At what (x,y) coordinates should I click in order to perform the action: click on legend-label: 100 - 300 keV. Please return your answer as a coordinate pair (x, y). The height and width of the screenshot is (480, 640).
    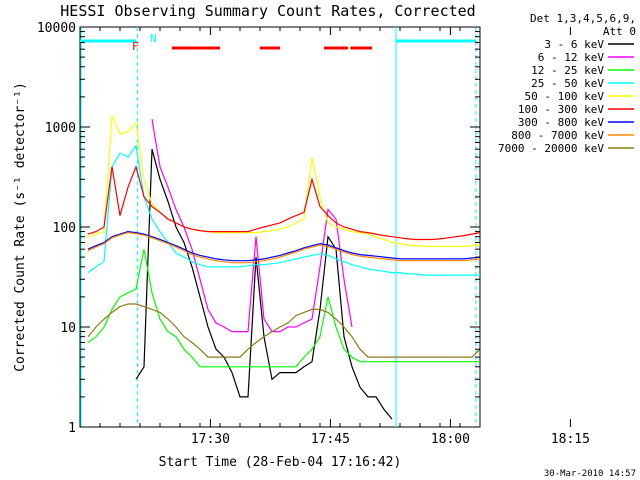
    Looking at the image, I should click on (561, 109).